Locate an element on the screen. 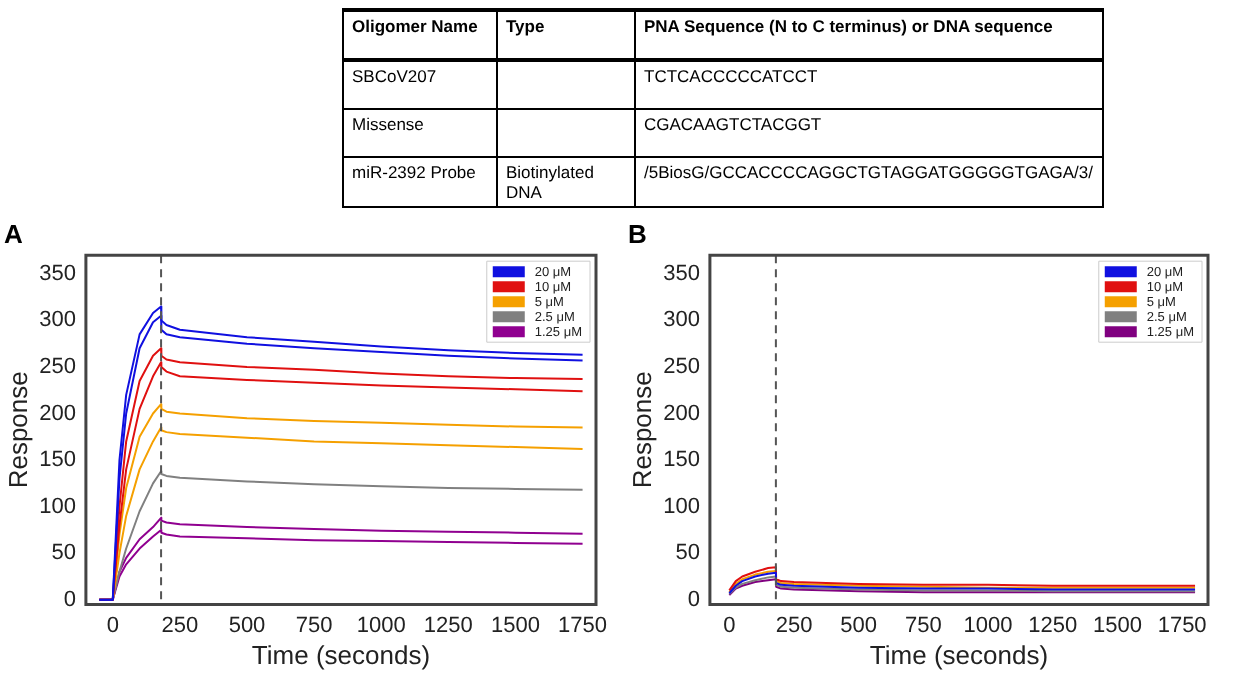 The image size is (1236, 676). text: SBCoV207 is located at coordinates (420, 84).